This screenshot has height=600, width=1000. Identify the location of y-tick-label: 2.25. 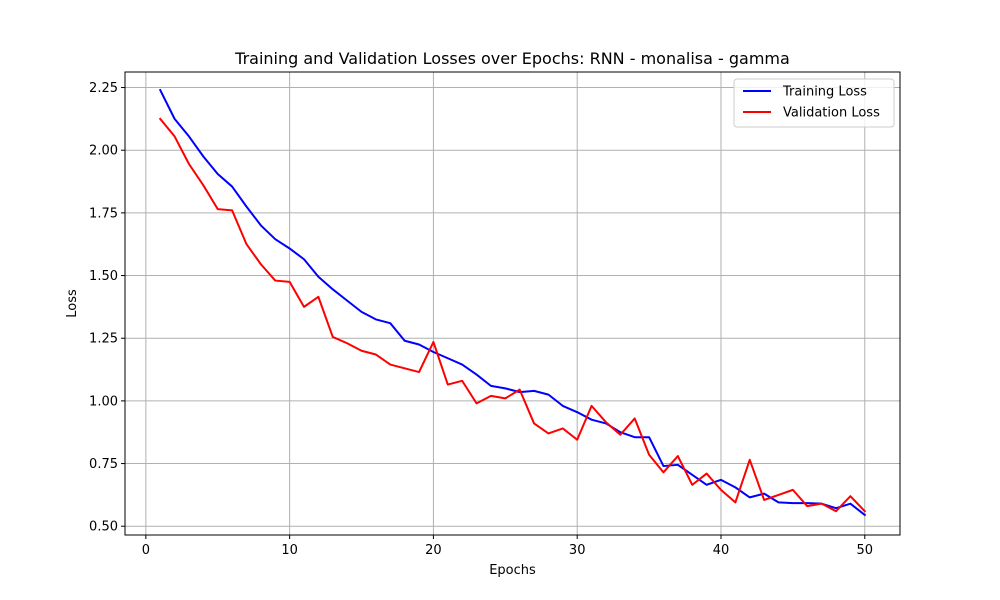
(103, 88).